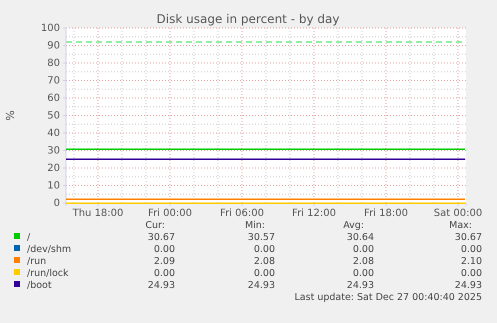 The height and width of the screenshot is (323, 497). I want to click on y-tick-label: 20, so click(53, 168).